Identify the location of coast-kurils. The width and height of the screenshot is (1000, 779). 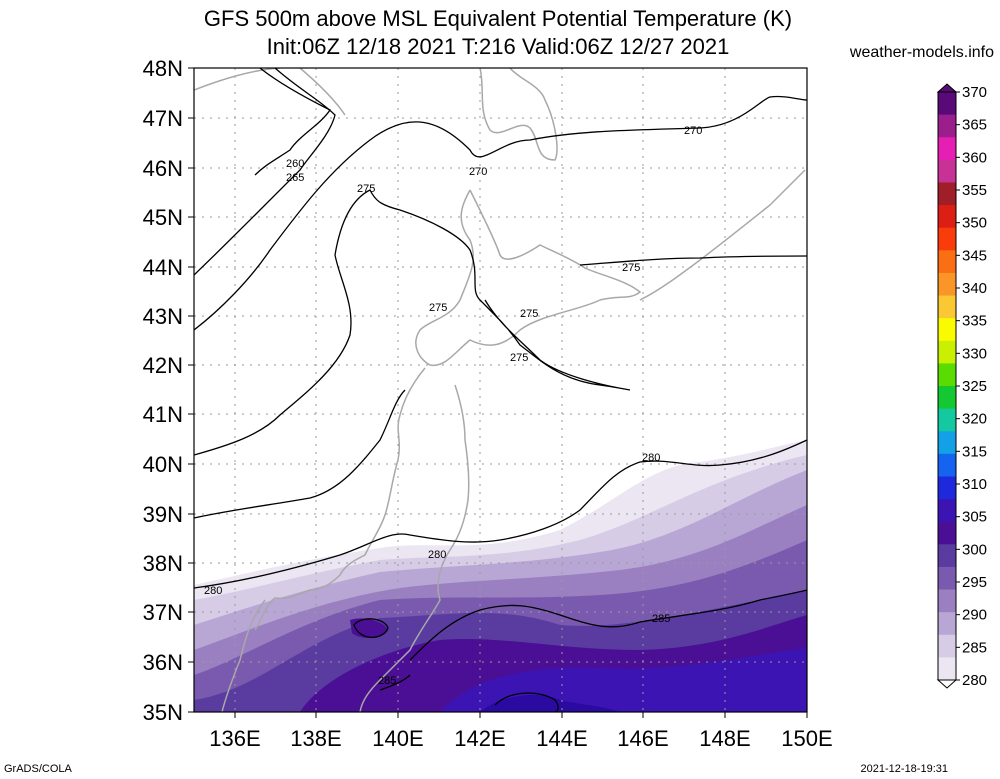
(722, 235).